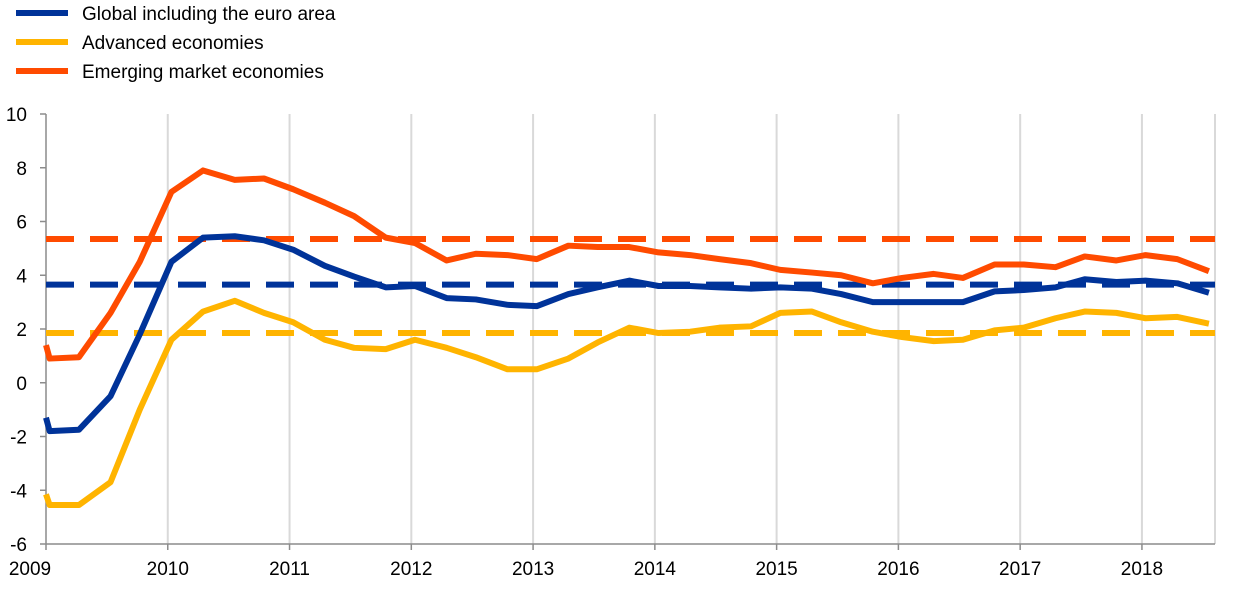 The height and width of the screenshot is (594, 1240). I want to click on y-tick-labels: -6 -4 -2 0 2 4 6 8 10, so click(17, 330).